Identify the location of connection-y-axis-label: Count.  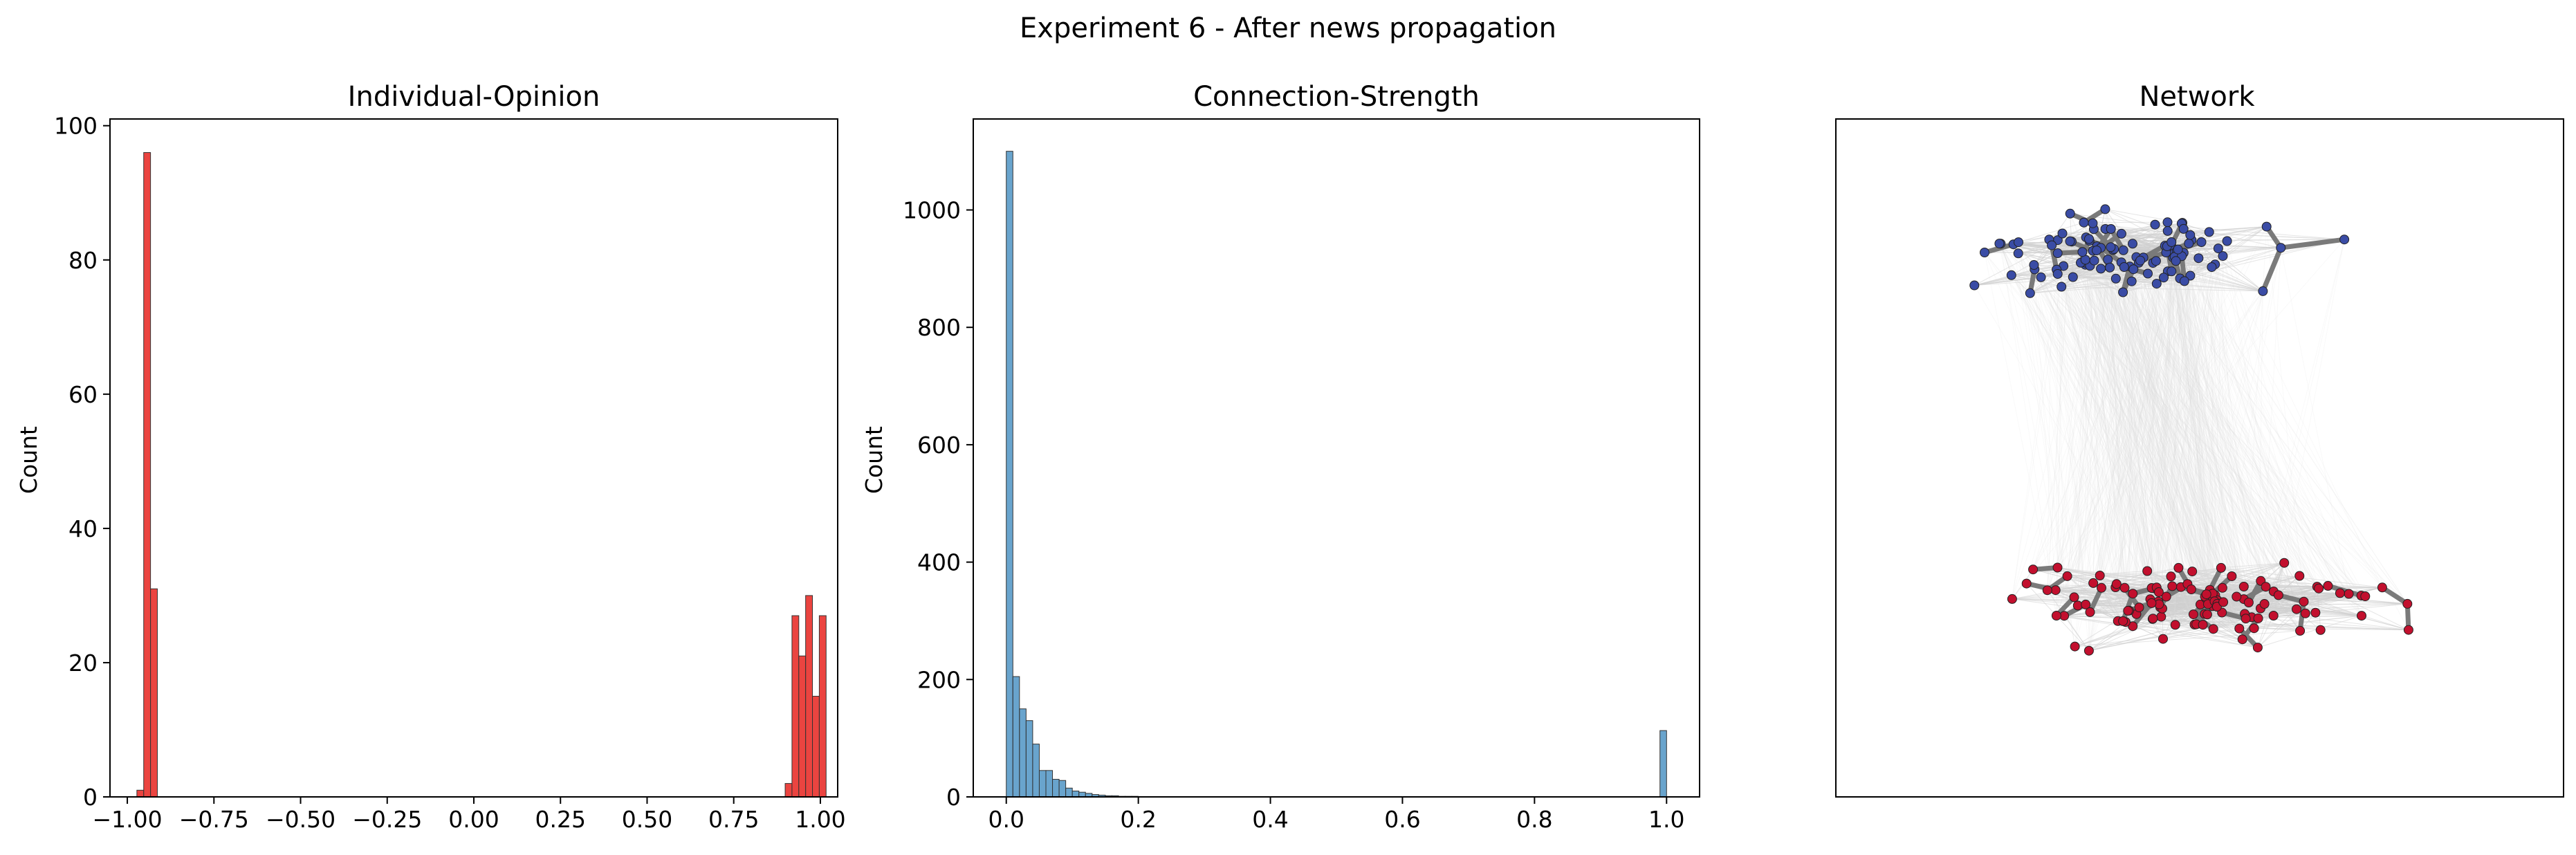
(874, 460).